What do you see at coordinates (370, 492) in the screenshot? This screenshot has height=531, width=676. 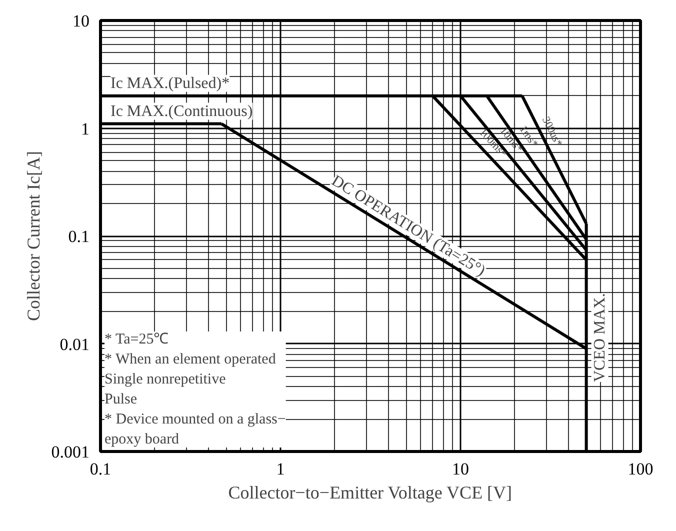 I see `x-axis-title: Collector−to−Emitter Voltage VCE [V]` at bounding box center [370, 492].